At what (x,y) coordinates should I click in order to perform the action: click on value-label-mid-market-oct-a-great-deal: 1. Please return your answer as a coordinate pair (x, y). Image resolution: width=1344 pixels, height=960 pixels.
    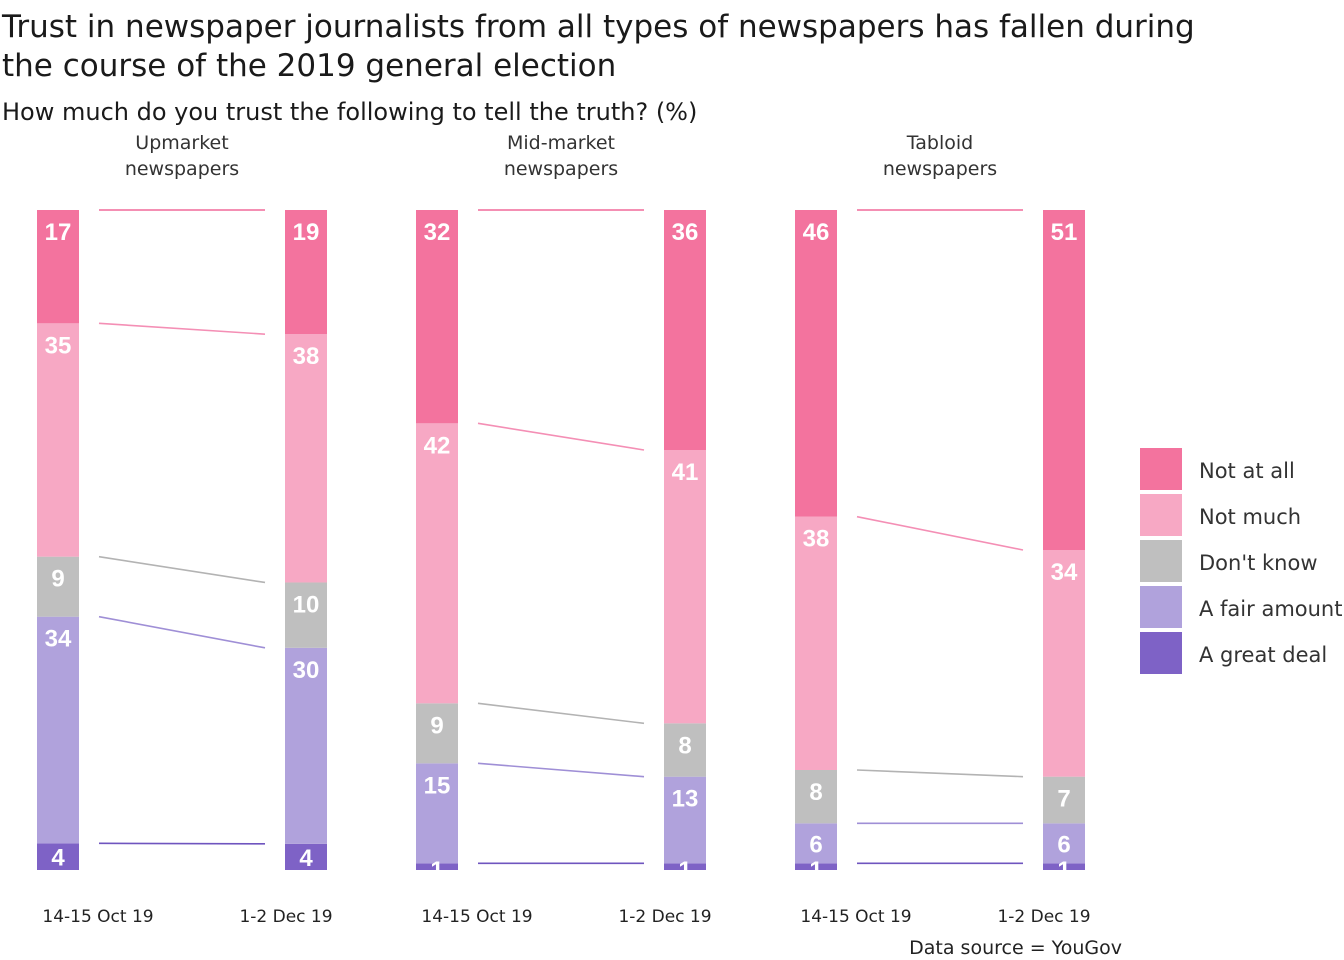
    Looking at the image, I should click on (436, 870).